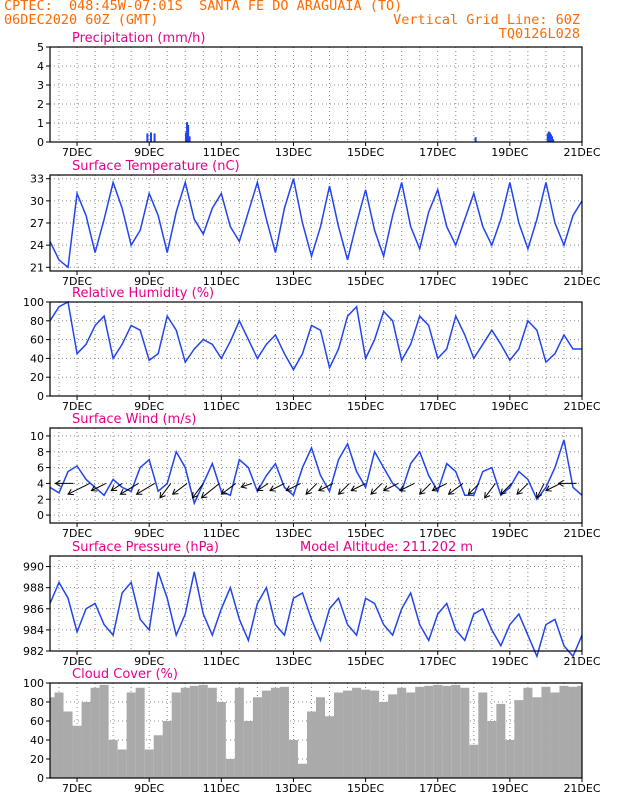 This screenshot has height=800, width=618. What do you see at coordinates (143, 293) in the screenshot?
I see `panel-title: Relative Humidity (%)` at bounding box center [143, 293].